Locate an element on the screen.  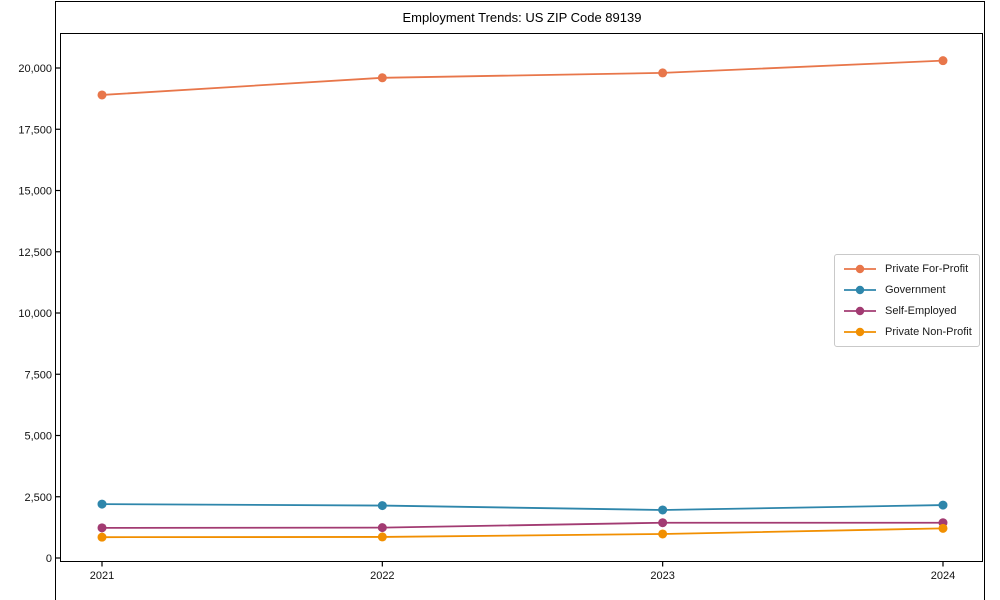
data-point-private-for-profit-2024 is located at coordinates (943, 61).